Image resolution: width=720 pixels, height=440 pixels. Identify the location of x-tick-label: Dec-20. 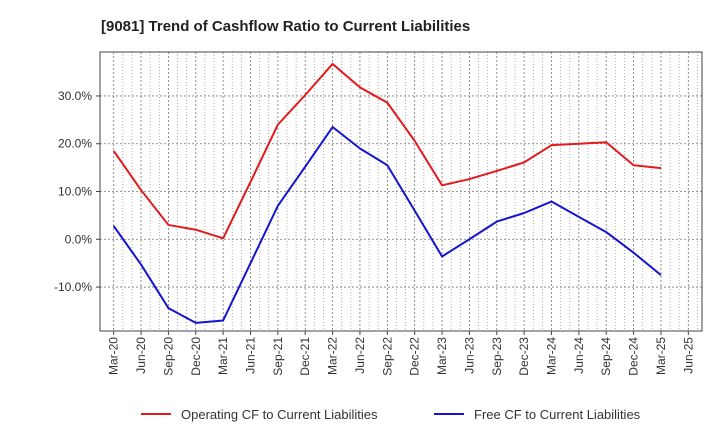
(196, 356).